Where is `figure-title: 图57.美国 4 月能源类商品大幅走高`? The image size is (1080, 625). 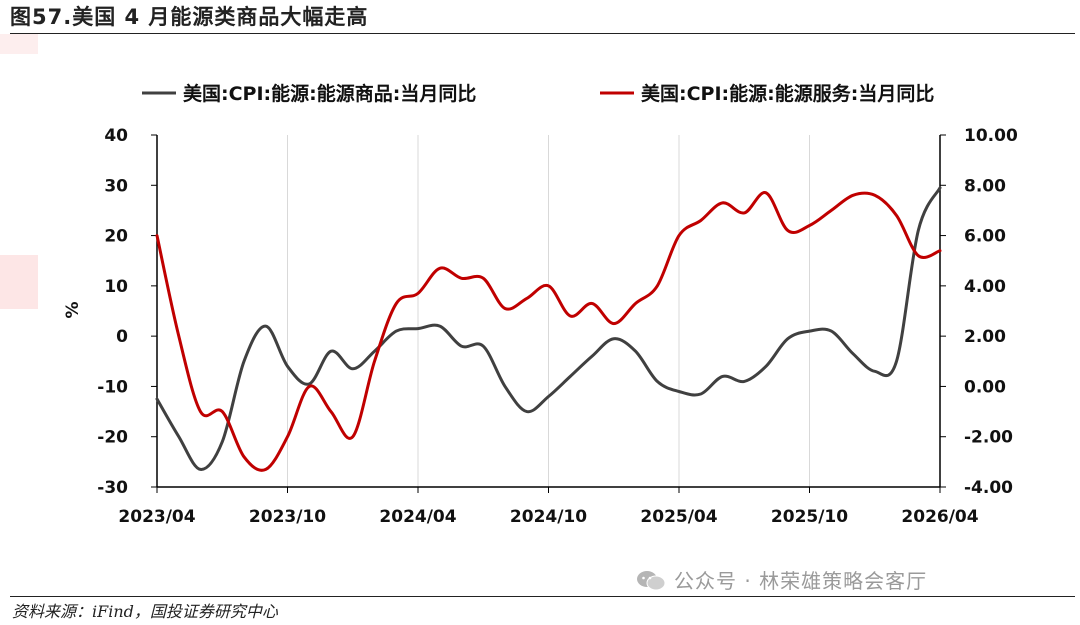
figure-title: 图57.美国 4 月能源类商品大幅走高 is located at coordinates (189, 17).